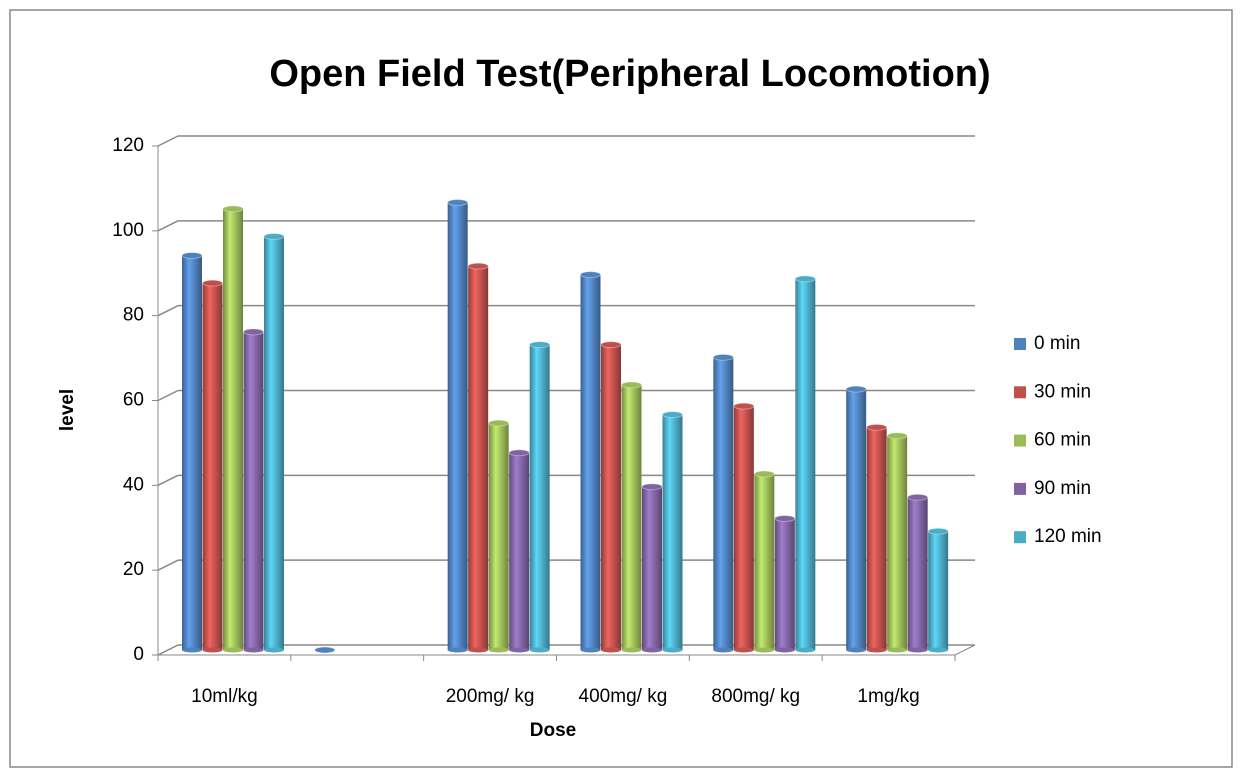  I want to click on y-tick-label: 0, so click(138, 654).